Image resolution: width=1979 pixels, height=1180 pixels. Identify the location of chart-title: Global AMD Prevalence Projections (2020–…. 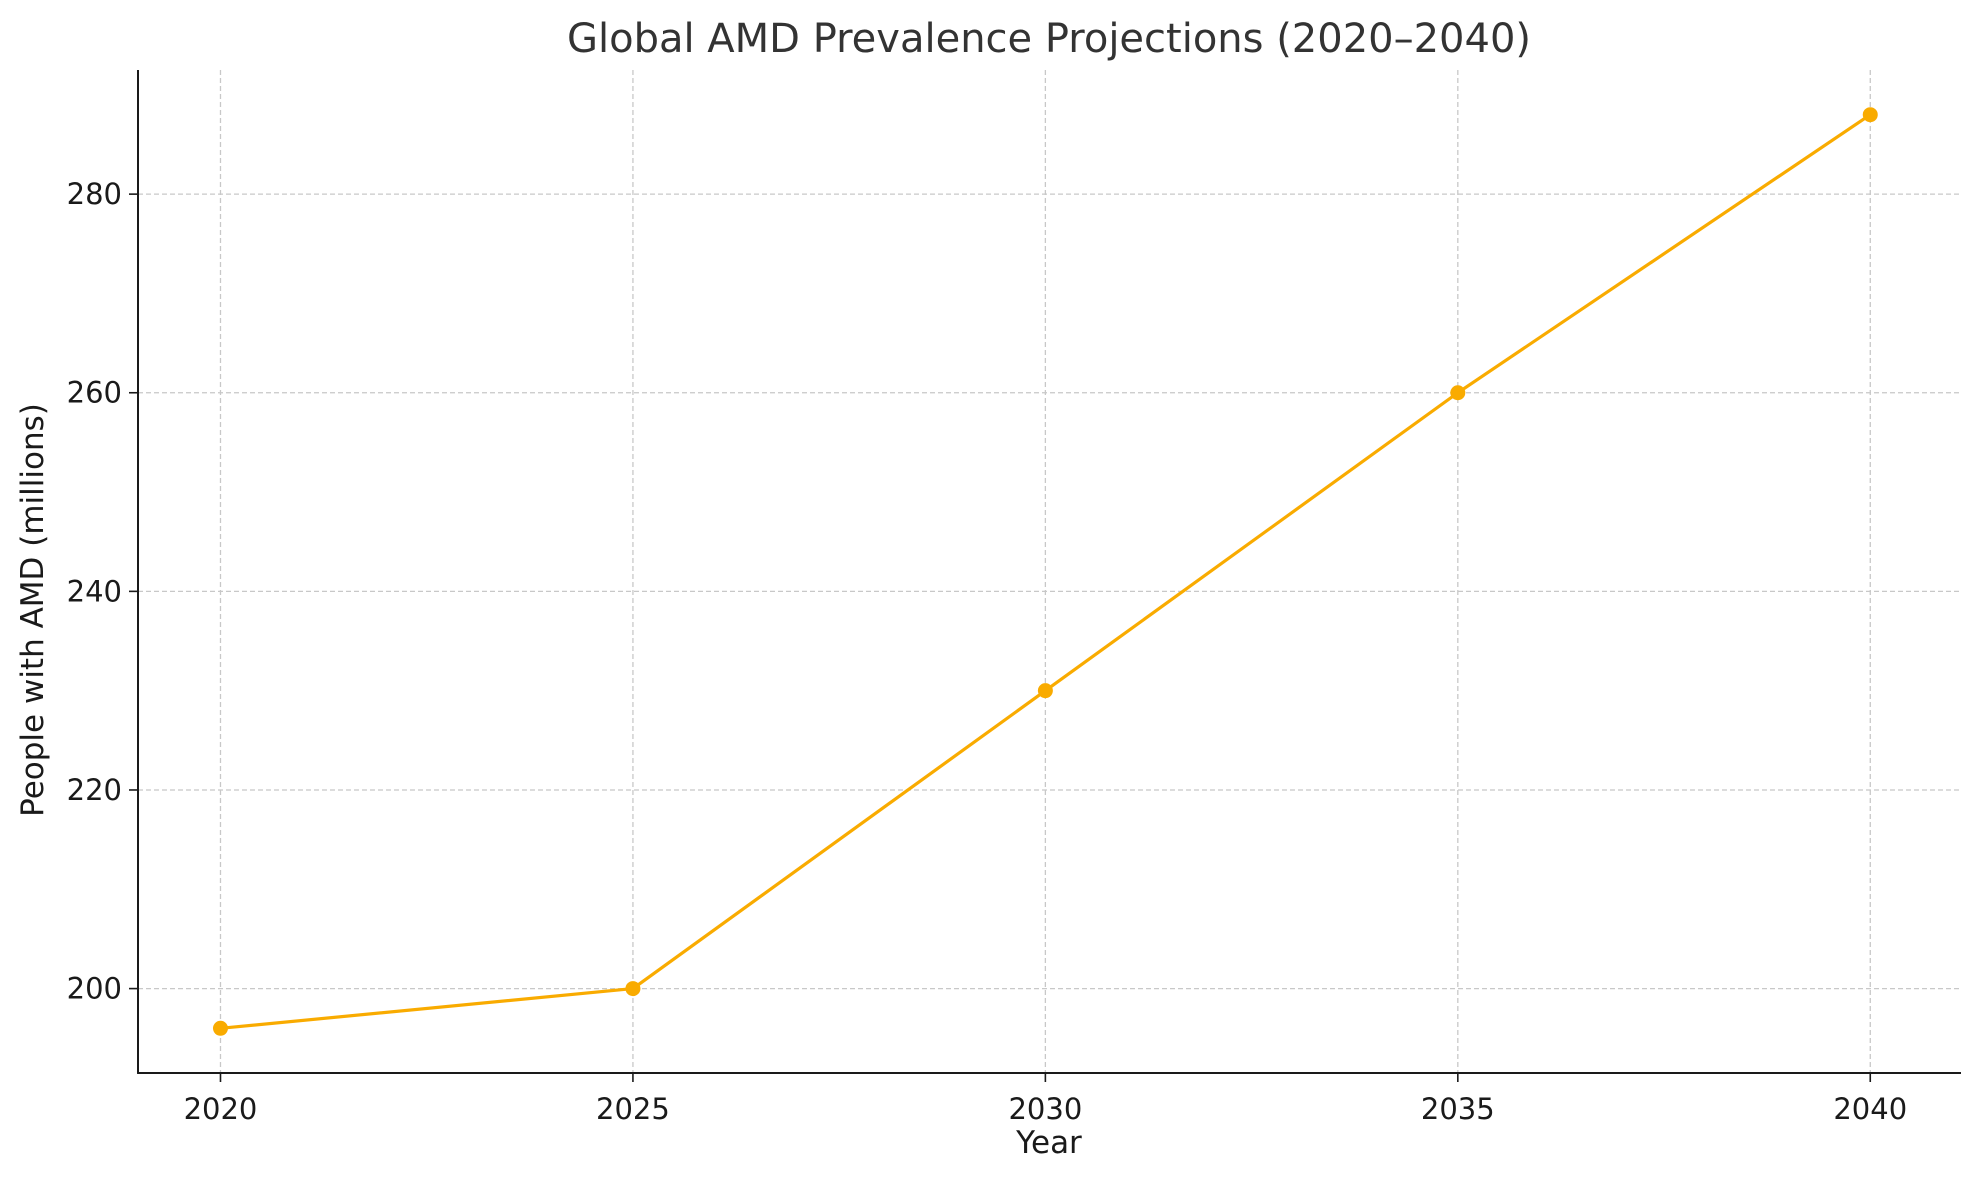
(1049, 39).